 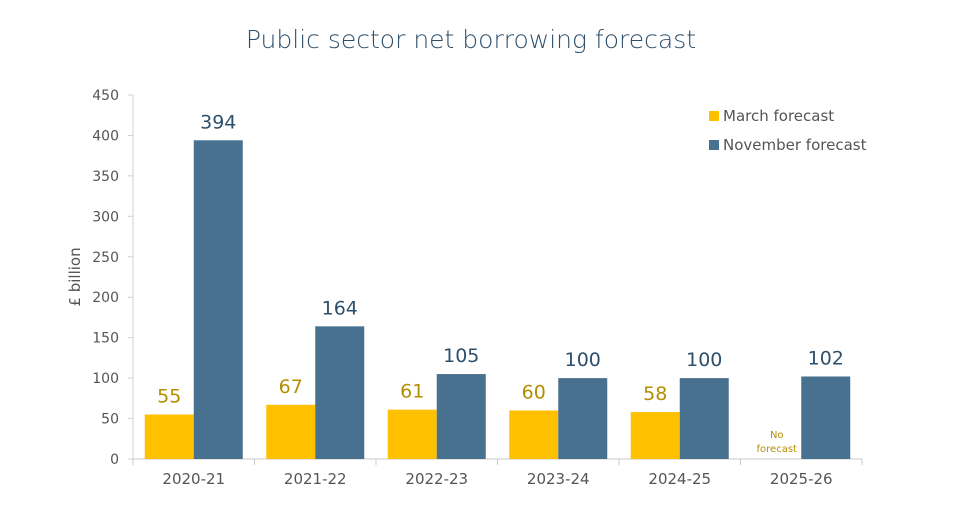 I want to click on data-label: 55, so click(x=169, y=397).